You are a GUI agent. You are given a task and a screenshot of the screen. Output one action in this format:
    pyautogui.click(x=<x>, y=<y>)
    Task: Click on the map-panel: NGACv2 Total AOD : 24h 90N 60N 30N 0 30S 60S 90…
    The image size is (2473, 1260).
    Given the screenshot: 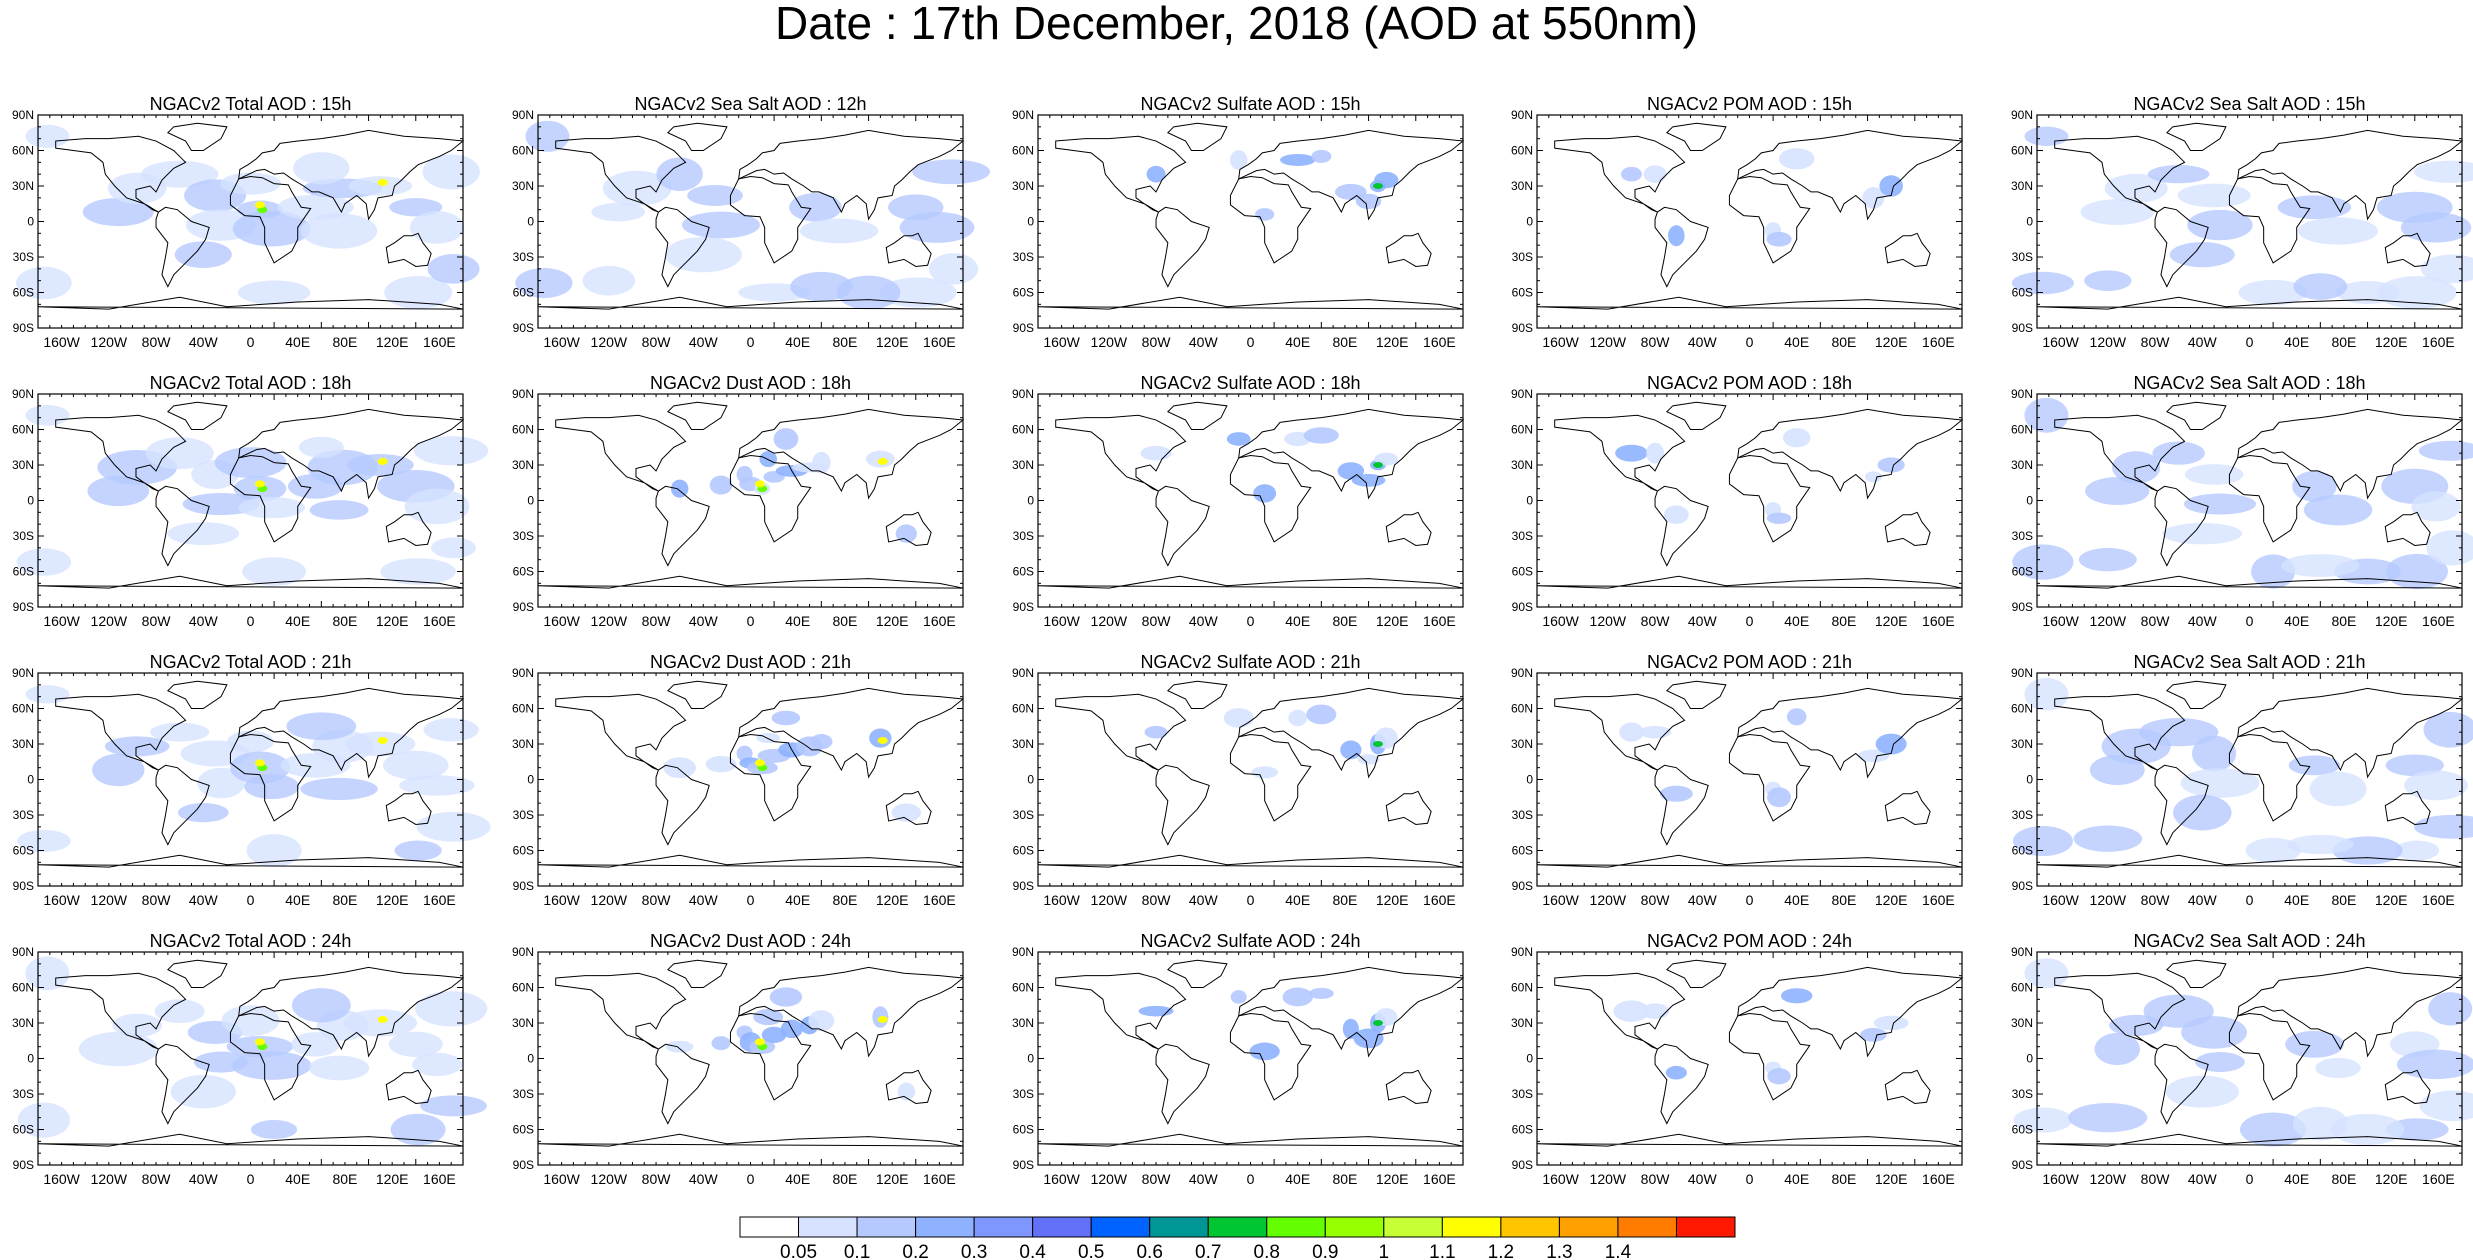 What is the action you would take?
    pyautogui.click(x=244, y=1063)
    